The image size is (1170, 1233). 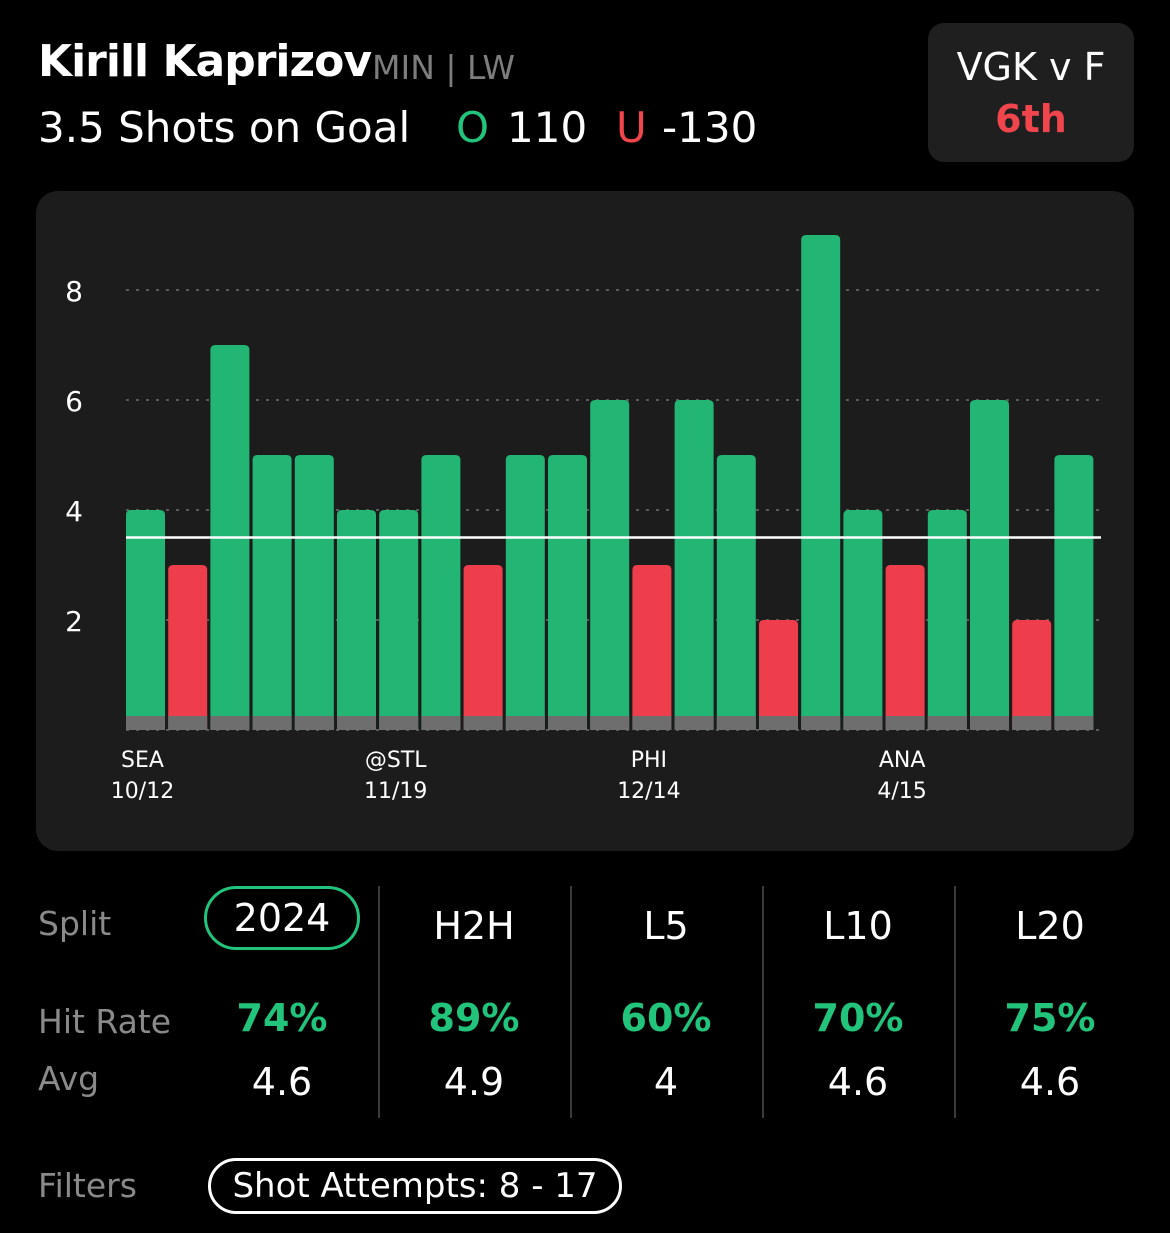 I want to click on x-tick-label-date: 4/15, so click(x=901, y=791).